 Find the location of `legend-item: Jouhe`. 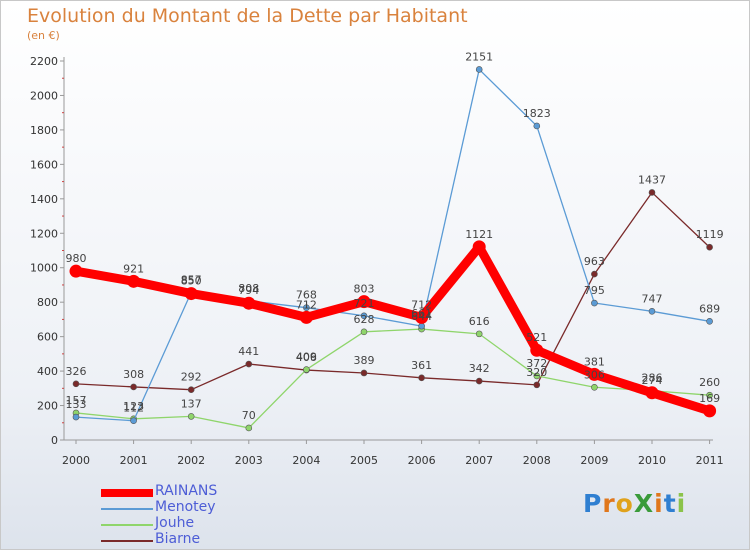

legend-item: Jouhe is located at coordinates (201, 524).